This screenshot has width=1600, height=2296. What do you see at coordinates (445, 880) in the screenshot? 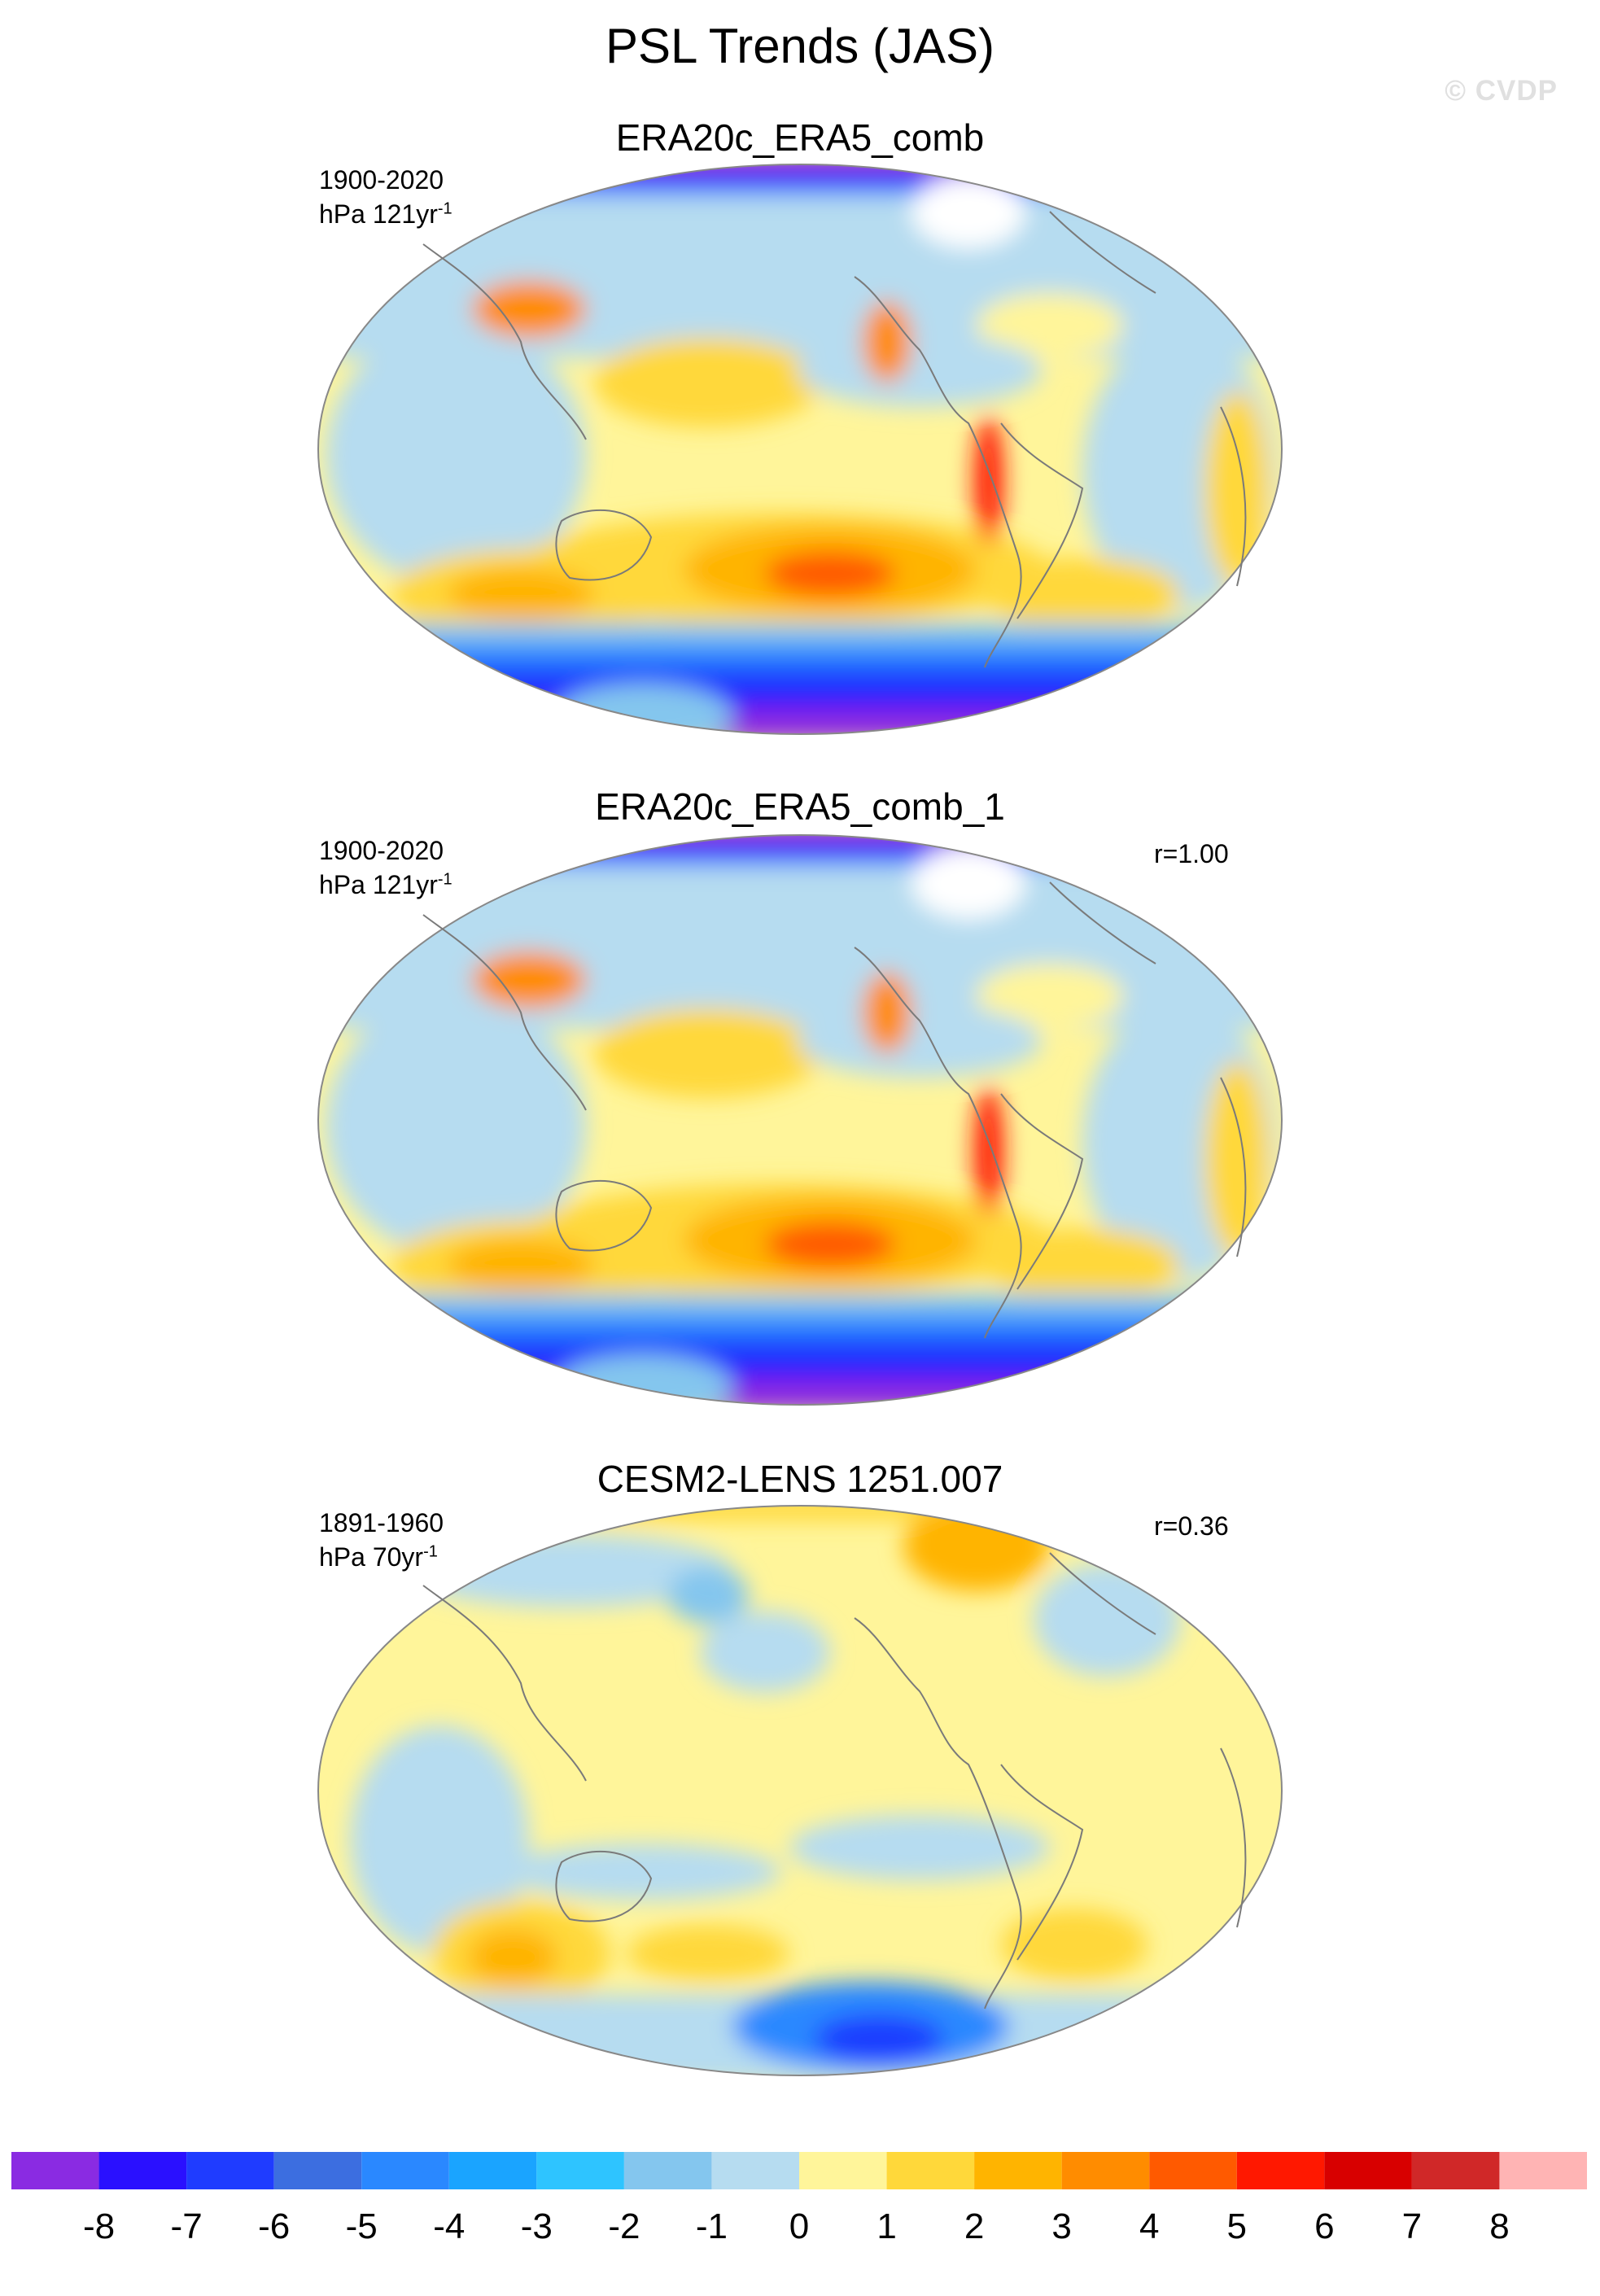
I see `panel-2-units-exp: -1` at bounding box center [445, 880].